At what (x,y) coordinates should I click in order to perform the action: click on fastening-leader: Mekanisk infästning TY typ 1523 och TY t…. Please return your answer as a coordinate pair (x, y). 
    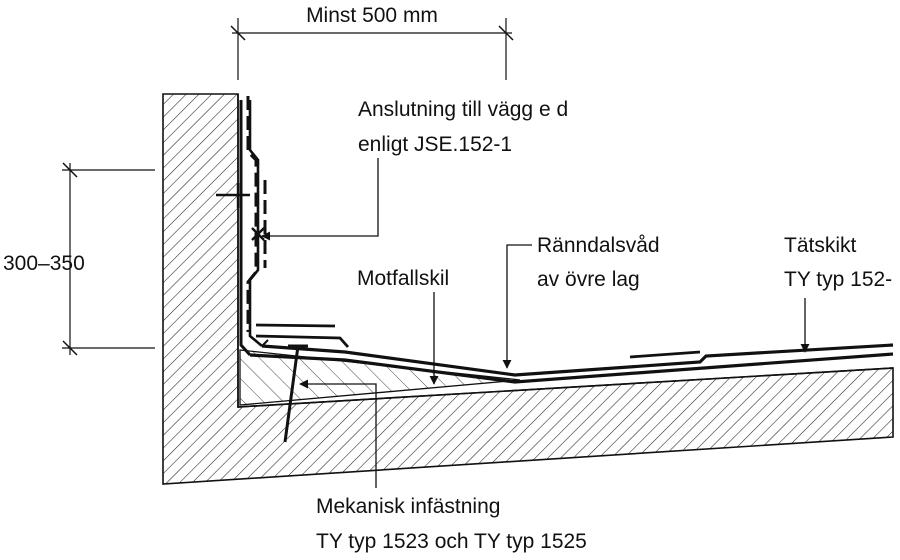
    Looking at the image, I should click on (443, 466).